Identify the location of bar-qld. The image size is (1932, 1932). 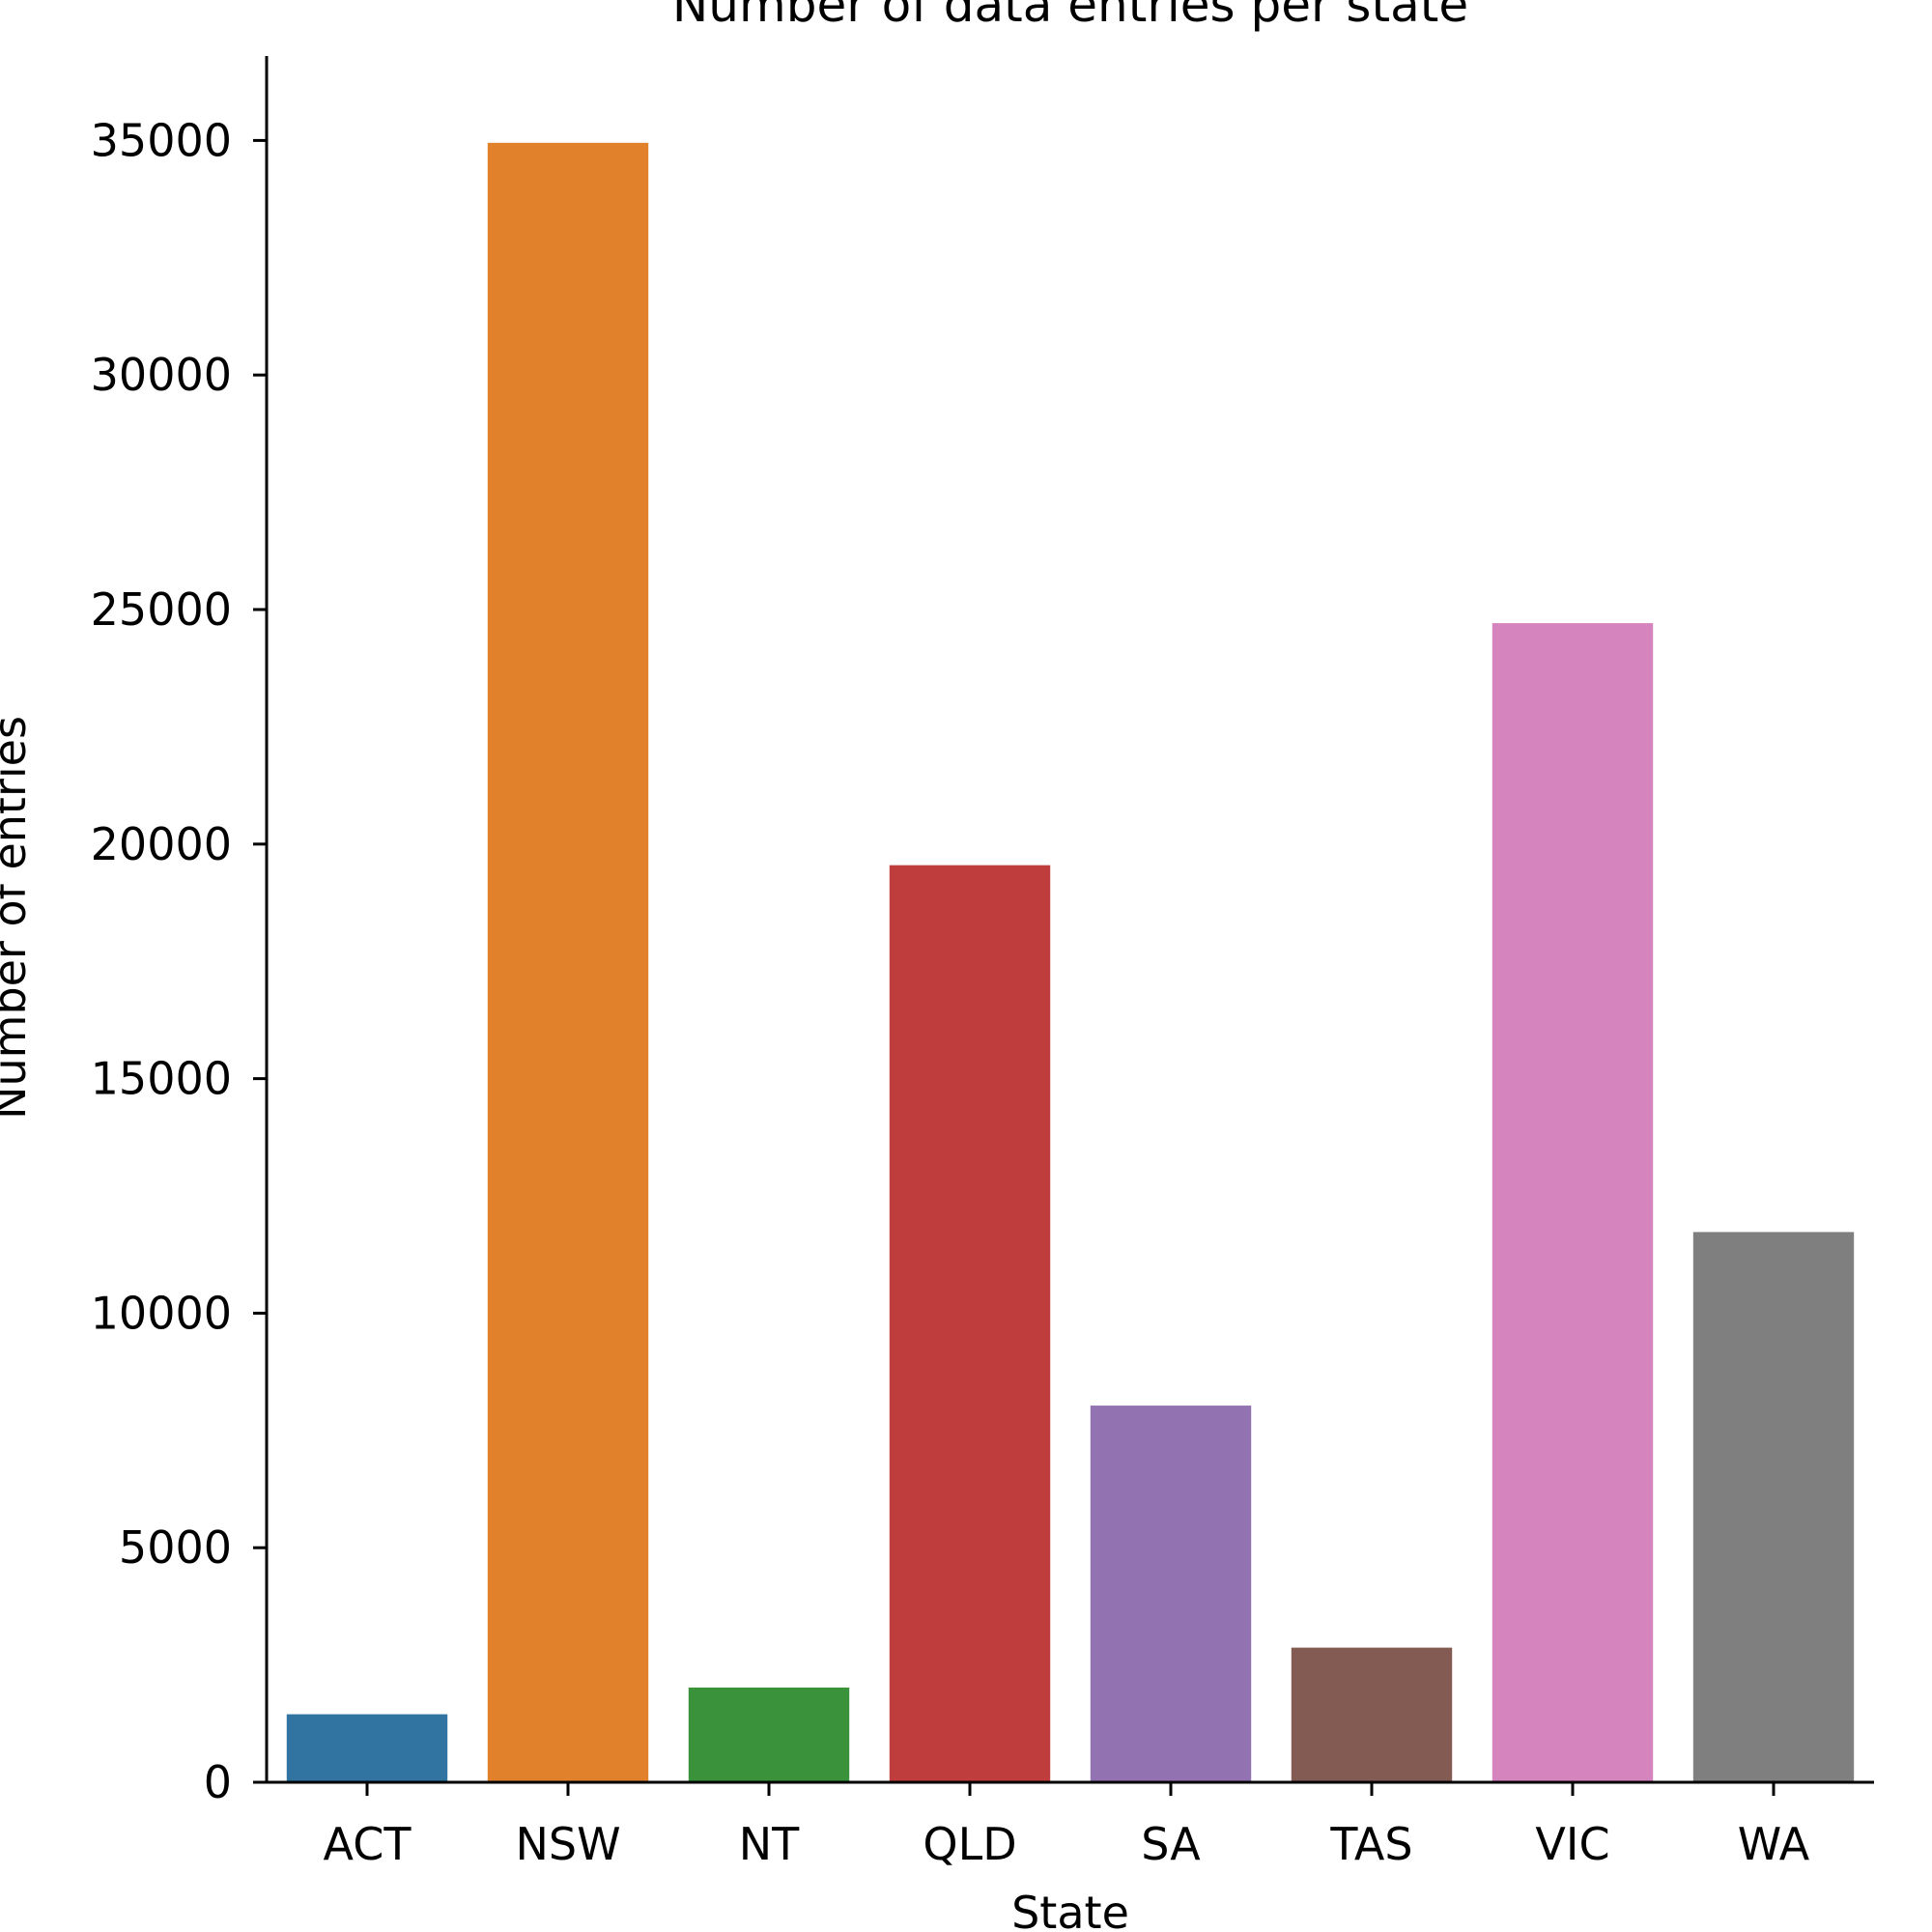
(970, 1323).